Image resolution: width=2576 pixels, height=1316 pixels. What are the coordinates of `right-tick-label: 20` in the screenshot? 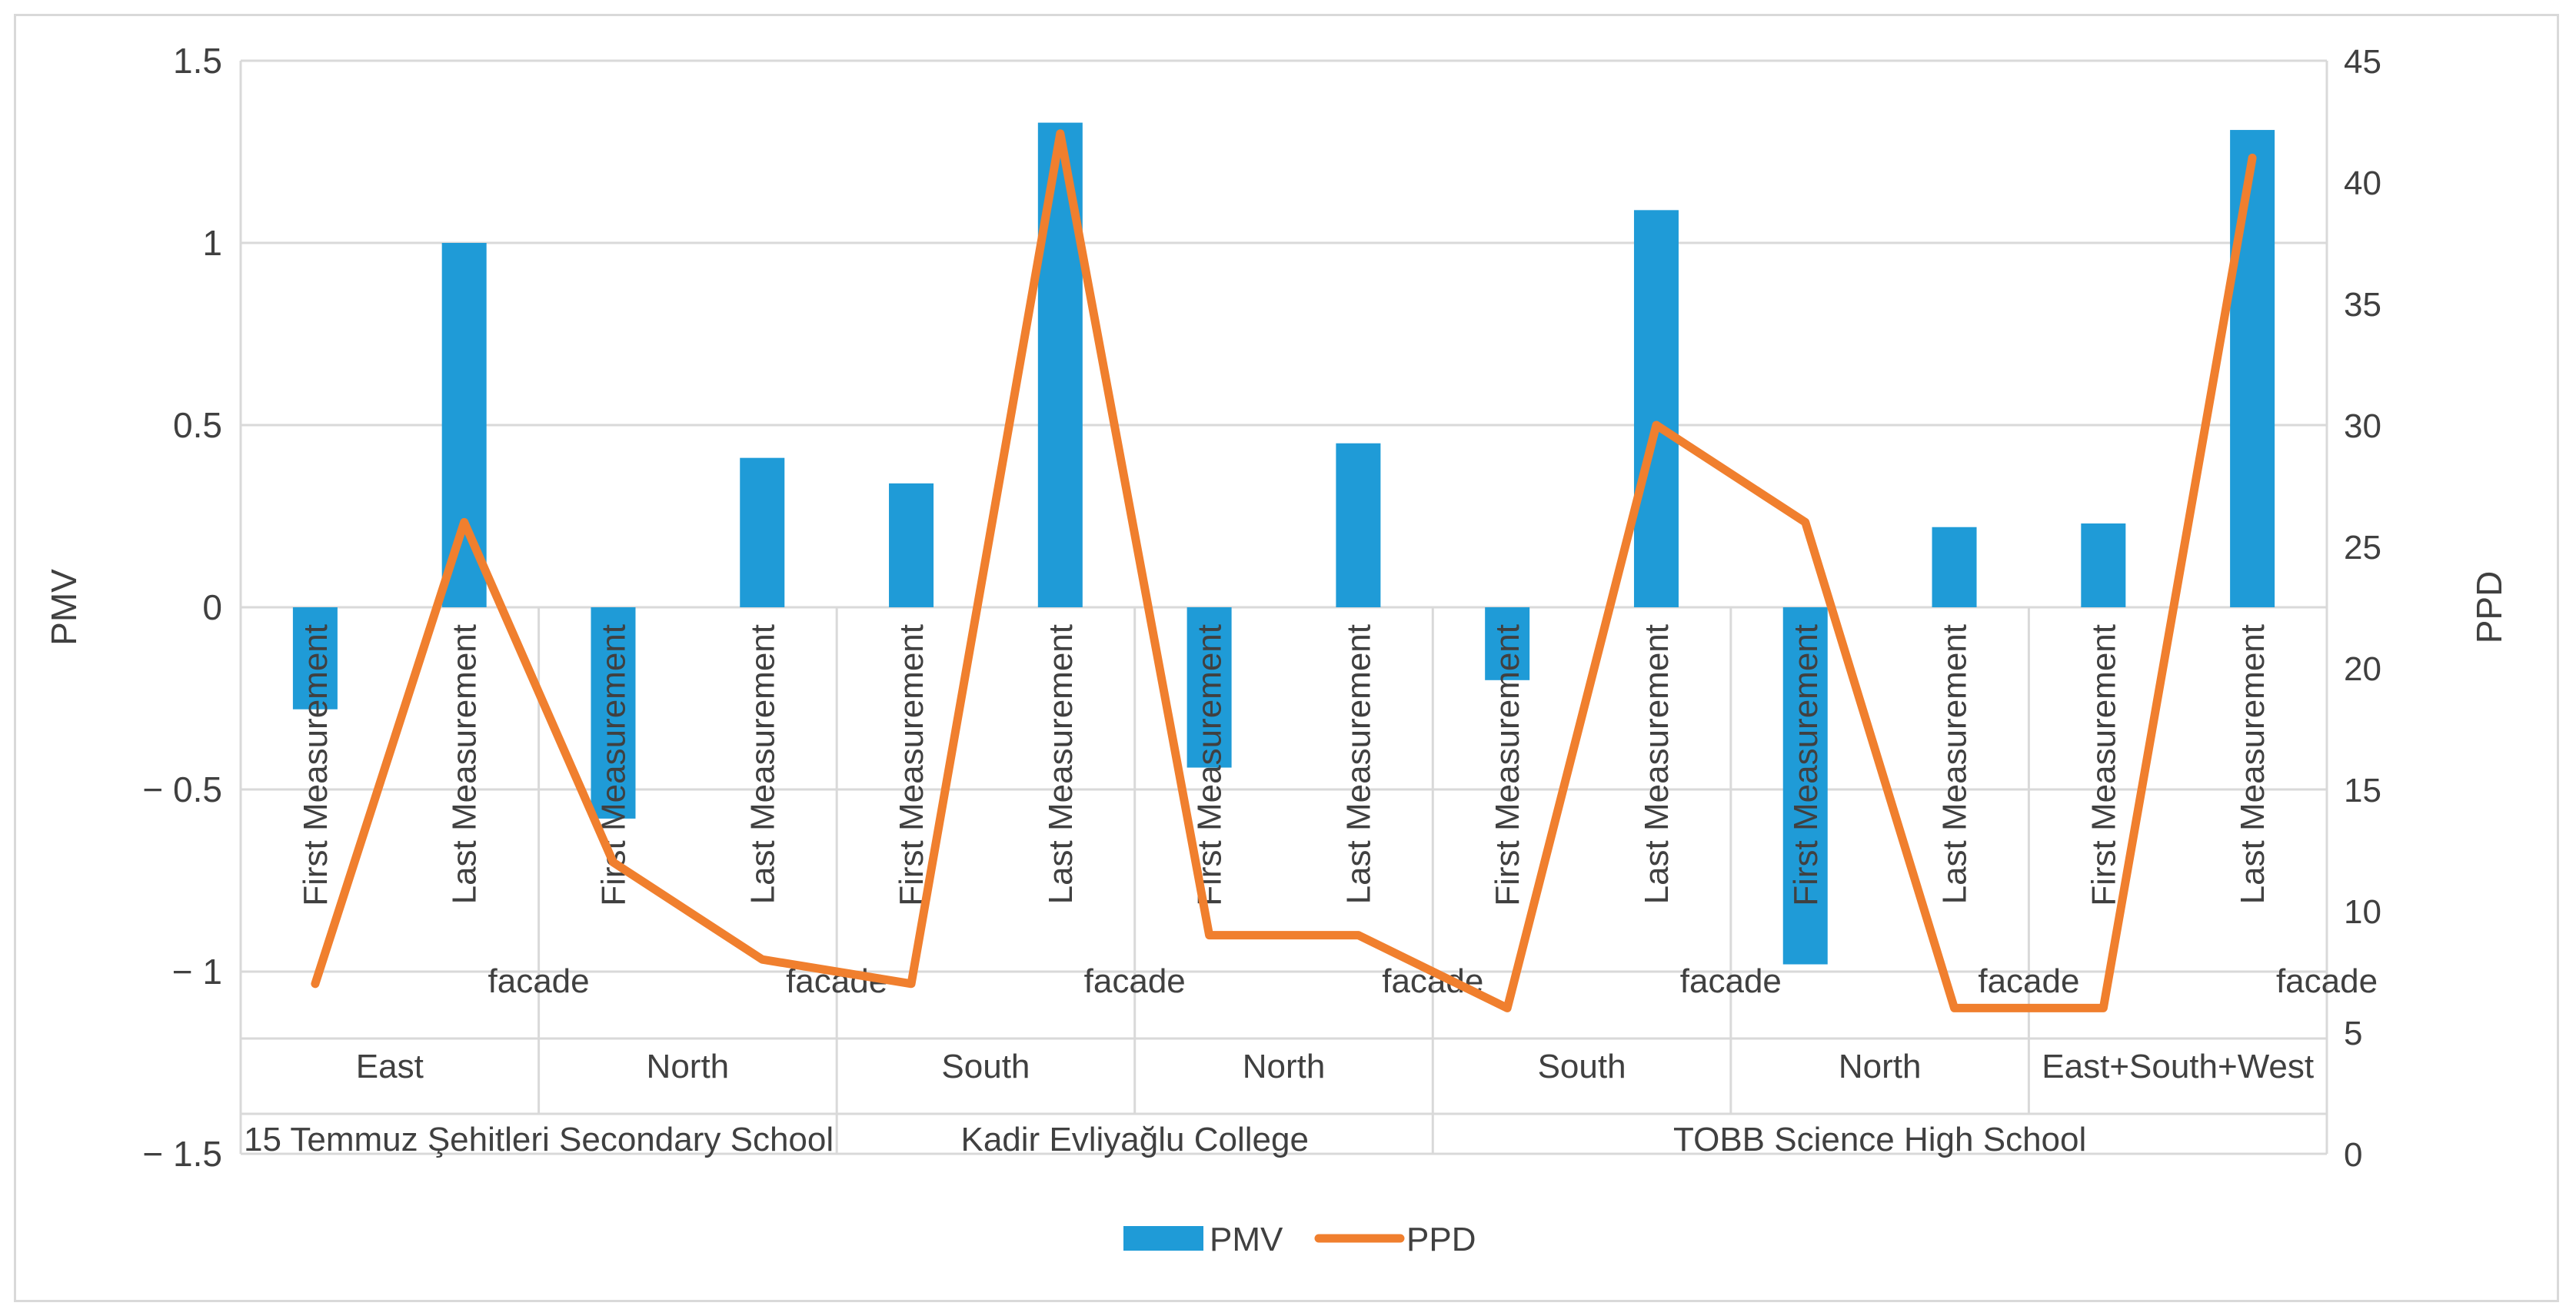 It's located at (2362, 669).